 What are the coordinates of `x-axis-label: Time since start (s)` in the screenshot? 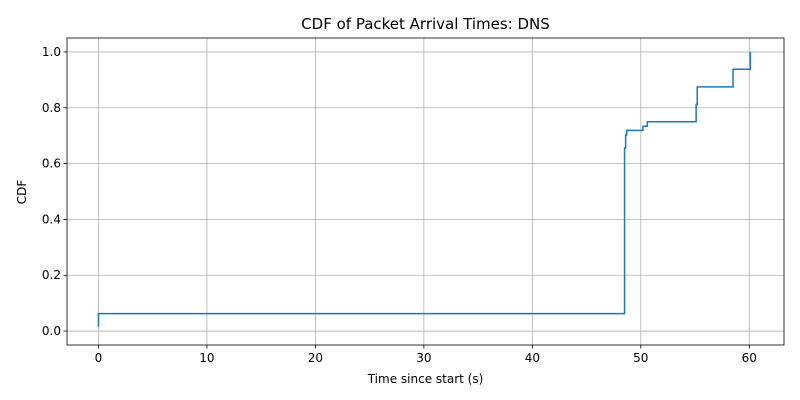 It's located at (425, 379).